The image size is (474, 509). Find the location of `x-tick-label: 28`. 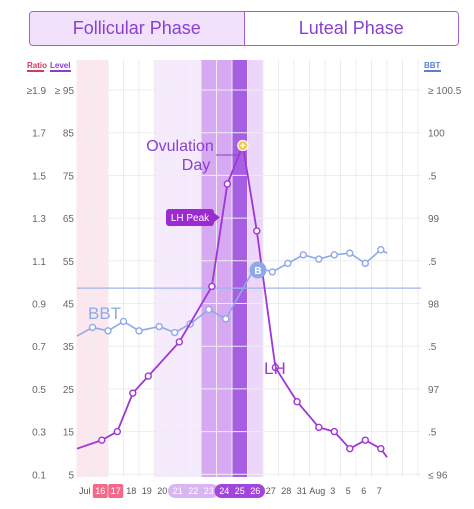

x-tick-label: 28 is located at coordinates (286, 491).